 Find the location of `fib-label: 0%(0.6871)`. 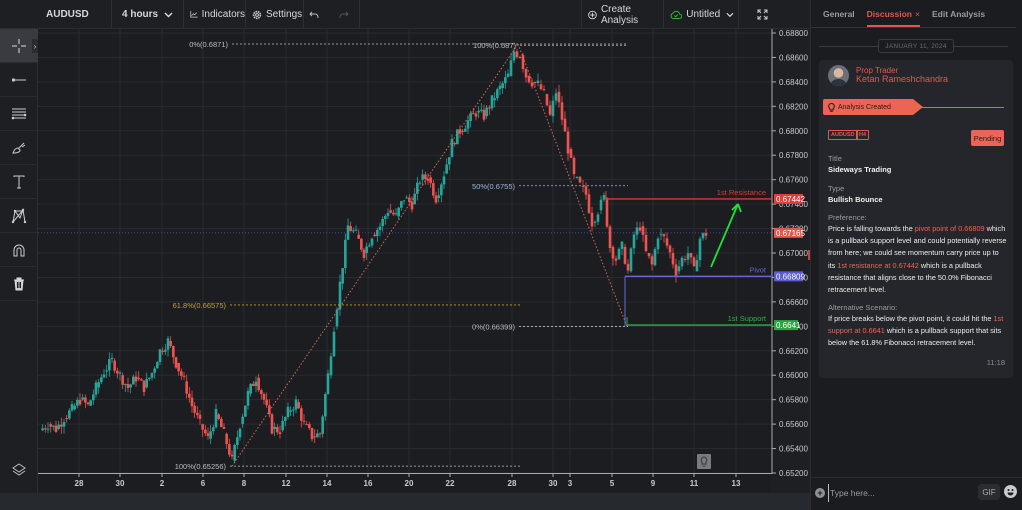

fib-label: 0%(0.6871) is located at coordinates (208, 44).